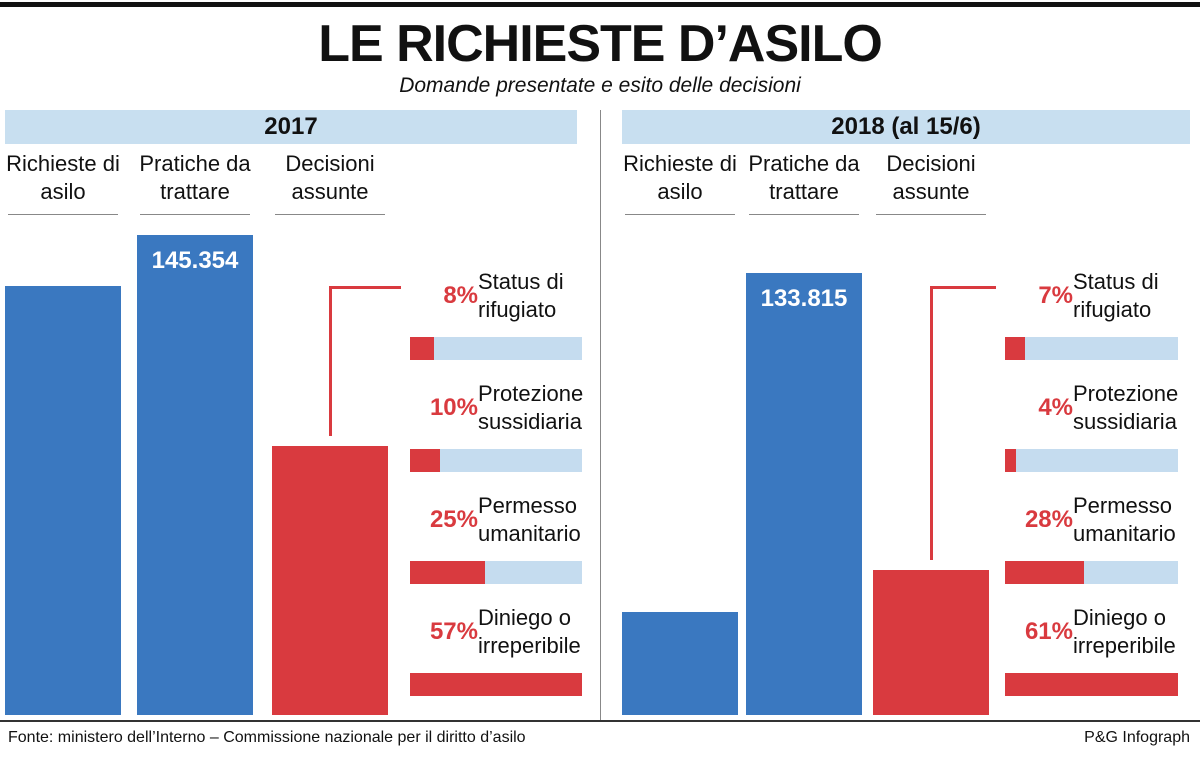  I want to click on panel-title: 2017, so click(291, 127).